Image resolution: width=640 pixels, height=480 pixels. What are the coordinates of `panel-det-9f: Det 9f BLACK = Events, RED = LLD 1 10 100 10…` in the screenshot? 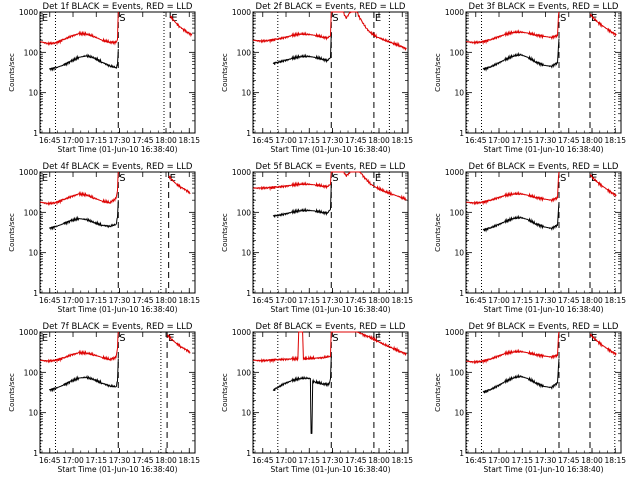 It's located at (530, 398).